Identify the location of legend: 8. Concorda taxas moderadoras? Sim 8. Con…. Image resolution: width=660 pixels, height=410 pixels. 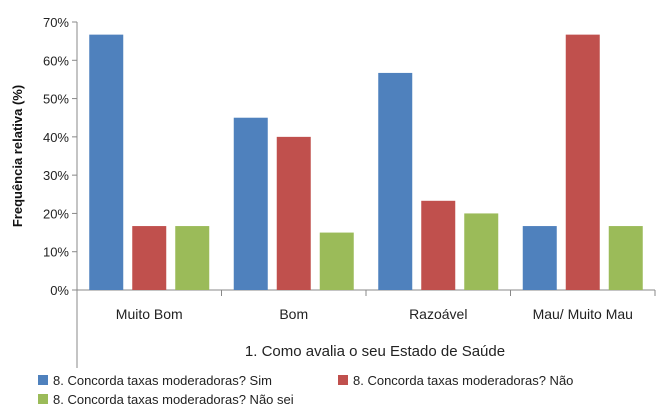
(305, 390).